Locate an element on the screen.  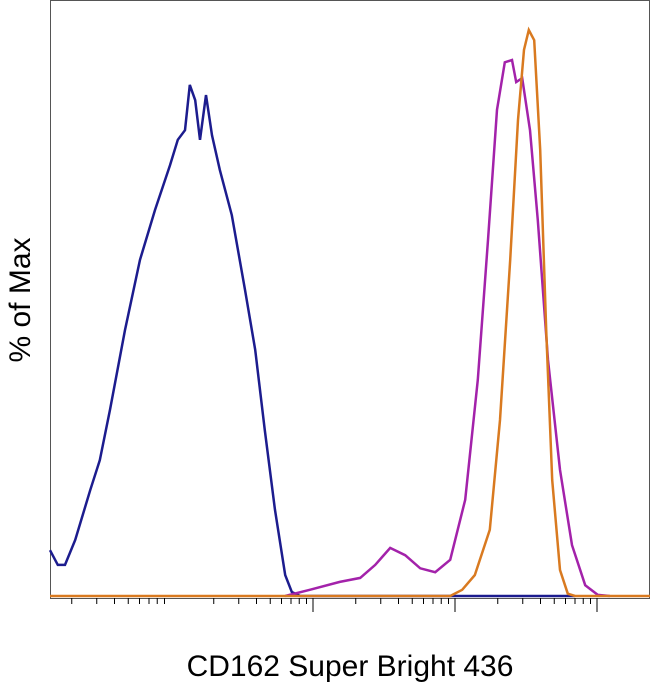
x-axis-label: CD162 Super Bright 436 is located at coordinates (350, 666).